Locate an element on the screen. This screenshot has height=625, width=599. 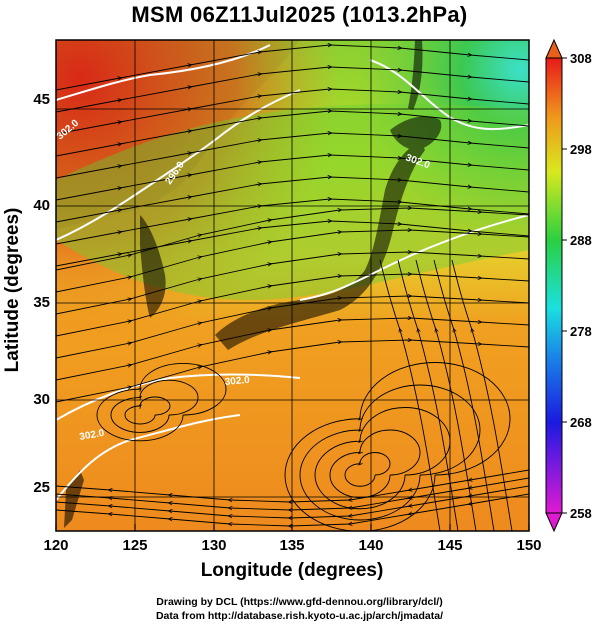
x-axis-label: Longitude (degrees) is located at coordinates (292, 570).